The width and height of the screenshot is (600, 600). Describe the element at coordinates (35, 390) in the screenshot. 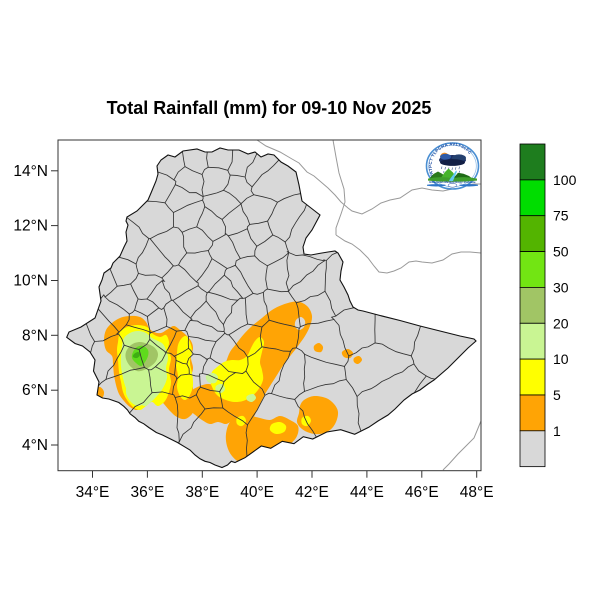

I see `svg-text: 6°N` at that location.